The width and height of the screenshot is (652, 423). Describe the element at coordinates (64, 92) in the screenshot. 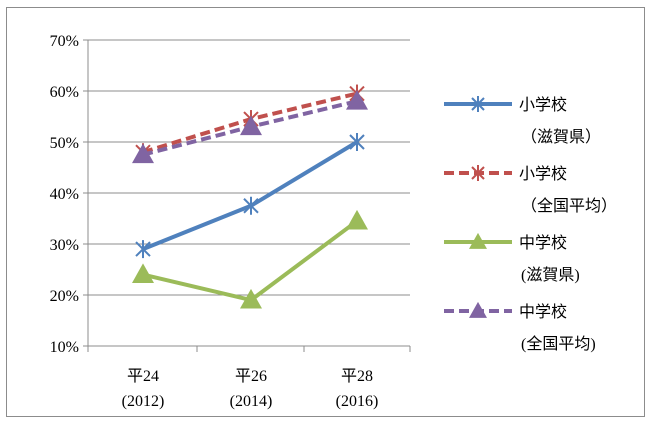

I see `y-tick-label: 60%` at that location.